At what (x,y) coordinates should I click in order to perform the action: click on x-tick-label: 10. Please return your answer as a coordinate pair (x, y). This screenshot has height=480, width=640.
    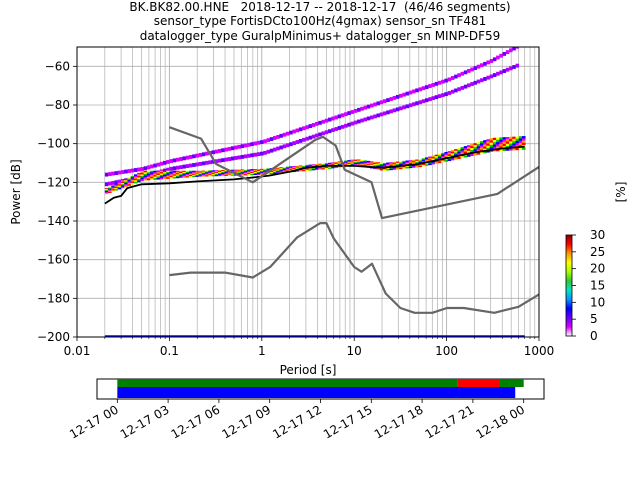
    Looking at the image, I should click on (354, 351).